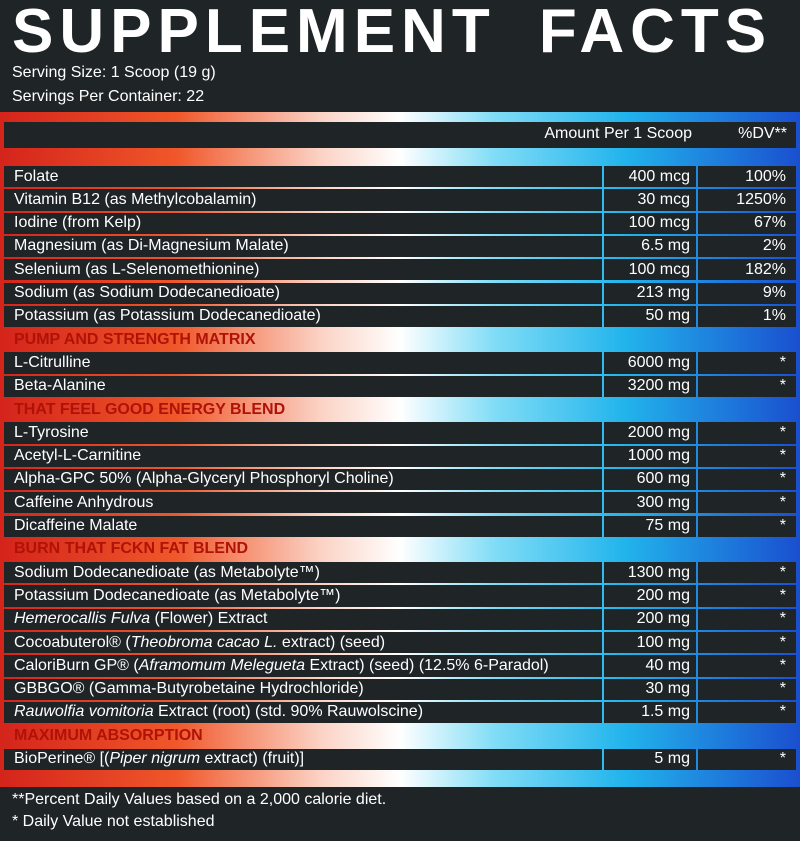 The image size is (800, 841). Describe the element at coordinates (667, 689) in the screenshot. I see `amount: 30 mg` at that location.